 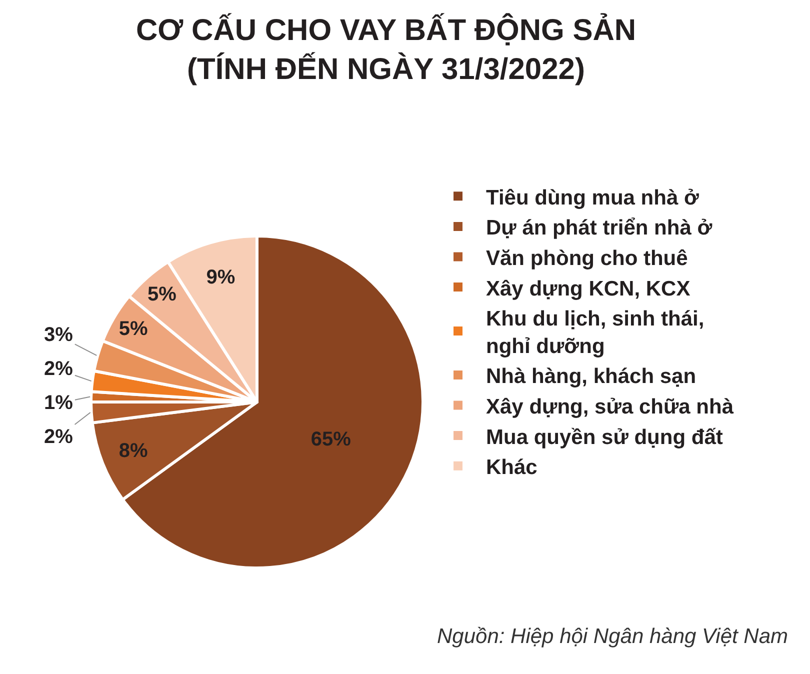 What do you see at coordinates (604, 437) in the screenshot?
I see `legend-label: Mua quyền sử dụng đất` at bounding box center [604, 437].